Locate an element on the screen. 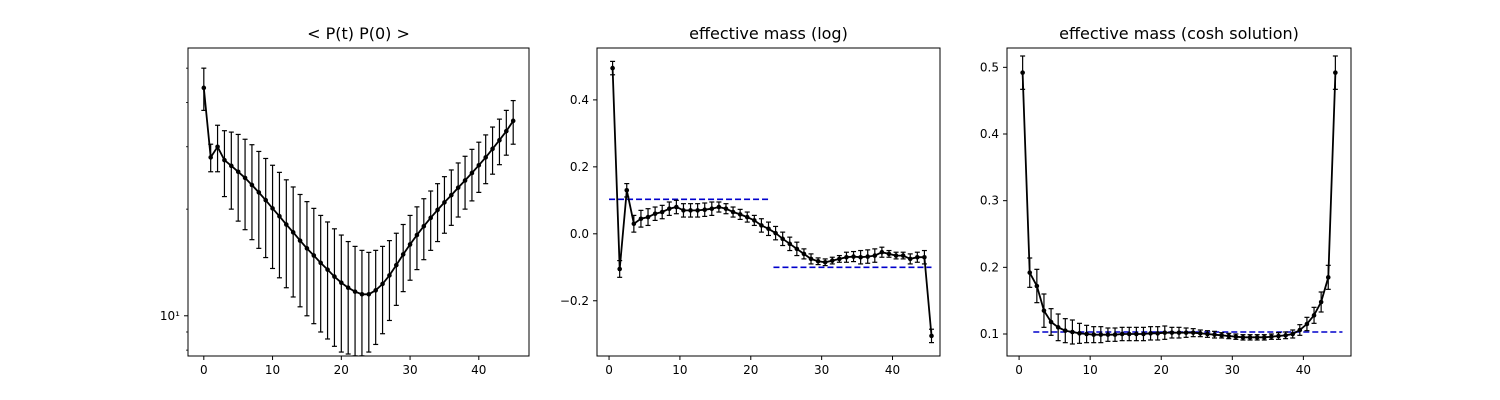 The width and height of the screenshot is (1500, 400). y-tick-label: 0.3 is located at coordinates (989, 201).